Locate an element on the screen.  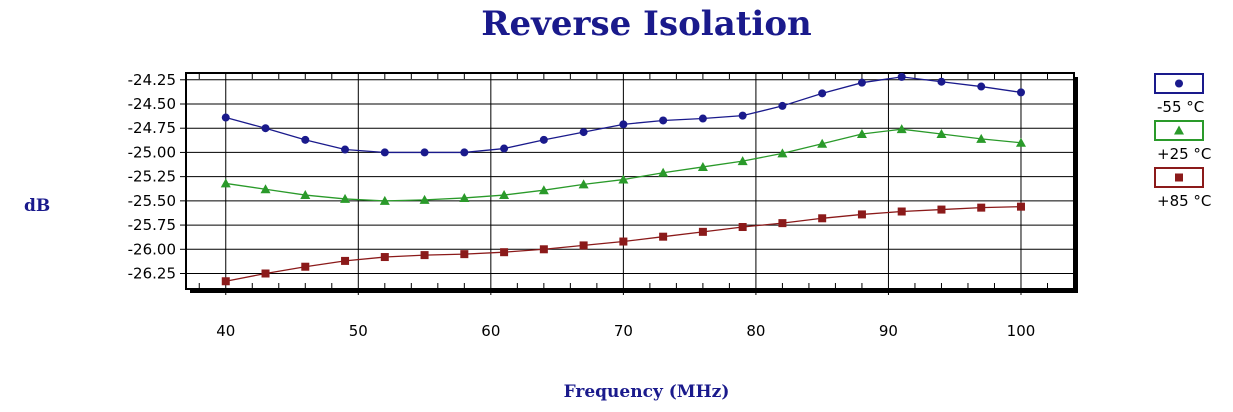
y-axis-label: dB is located at coordinates (37, 206).